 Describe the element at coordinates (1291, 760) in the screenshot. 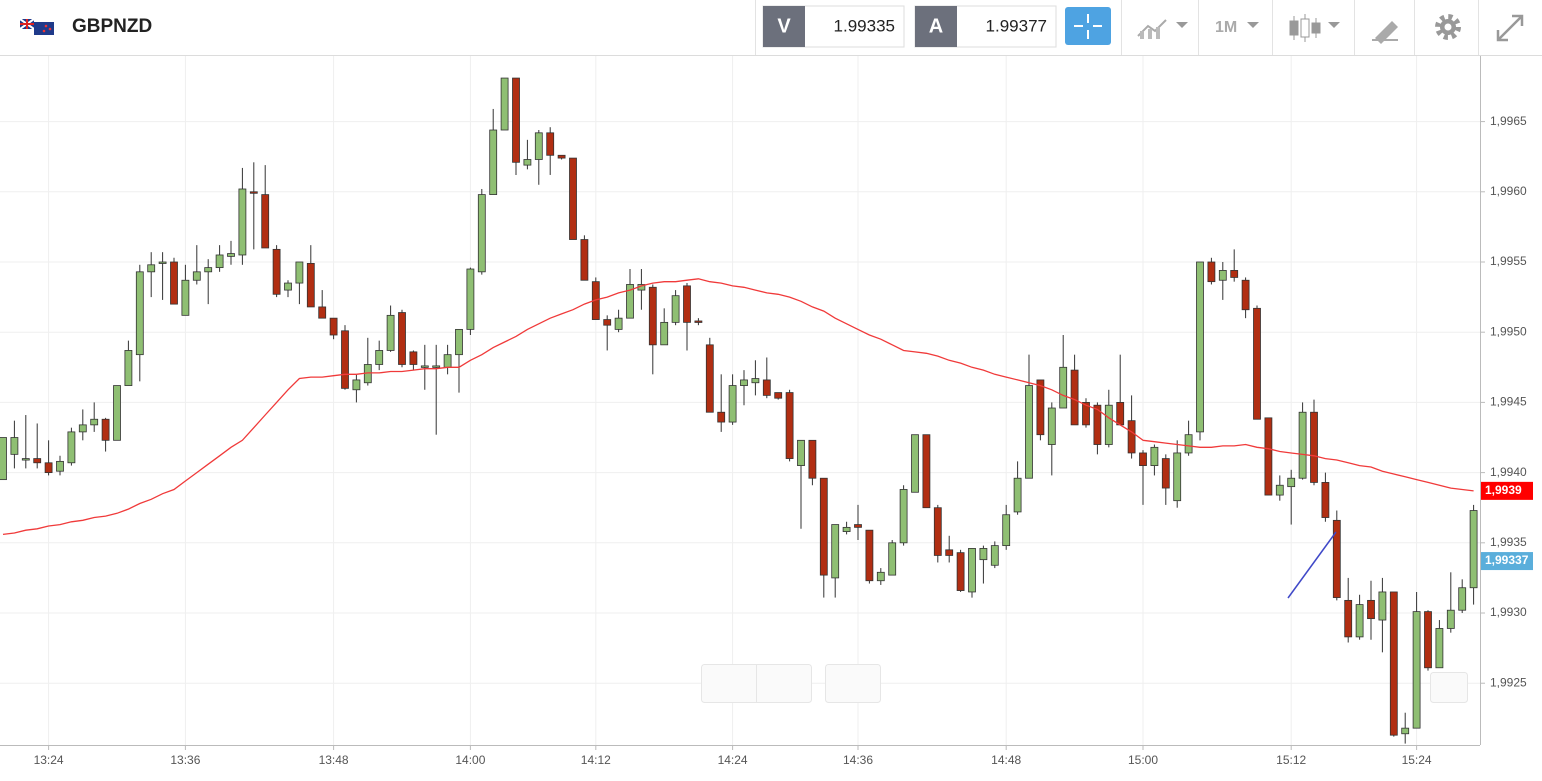

I see `x-tick-label: 15:12` at that location.